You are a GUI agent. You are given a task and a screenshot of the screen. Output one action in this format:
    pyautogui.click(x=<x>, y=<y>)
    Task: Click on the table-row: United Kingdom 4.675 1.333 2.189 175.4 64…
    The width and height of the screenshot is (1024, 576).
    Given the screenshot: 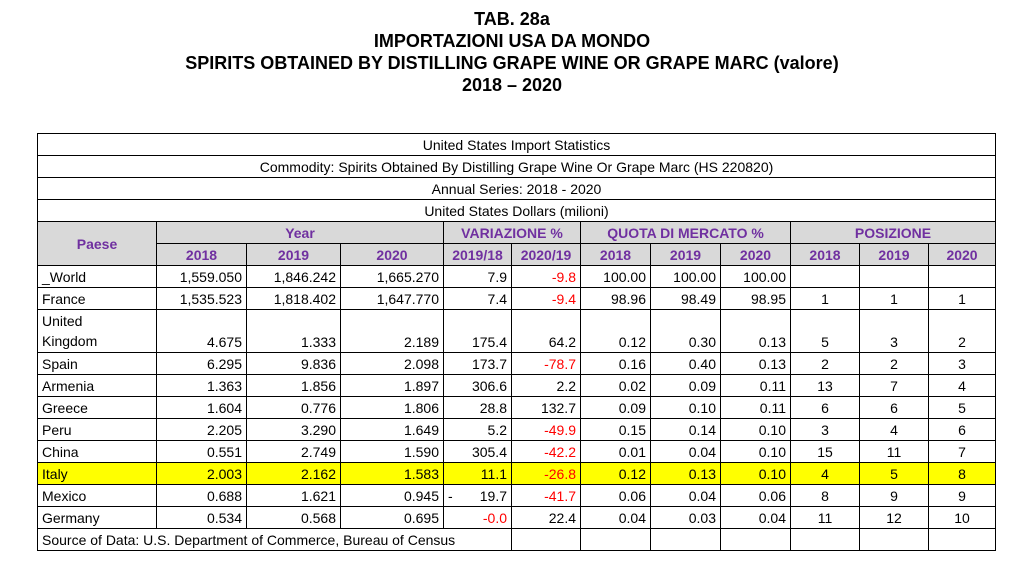 What is the action you would take?
    pyautogui.click(x=517, y=331)
    